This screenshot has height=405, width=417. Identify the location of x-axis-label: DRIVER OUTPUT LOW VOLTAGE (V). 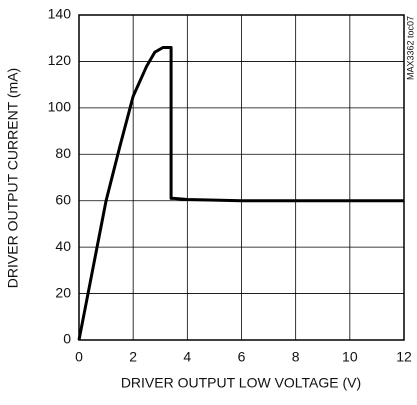
(241, 383).